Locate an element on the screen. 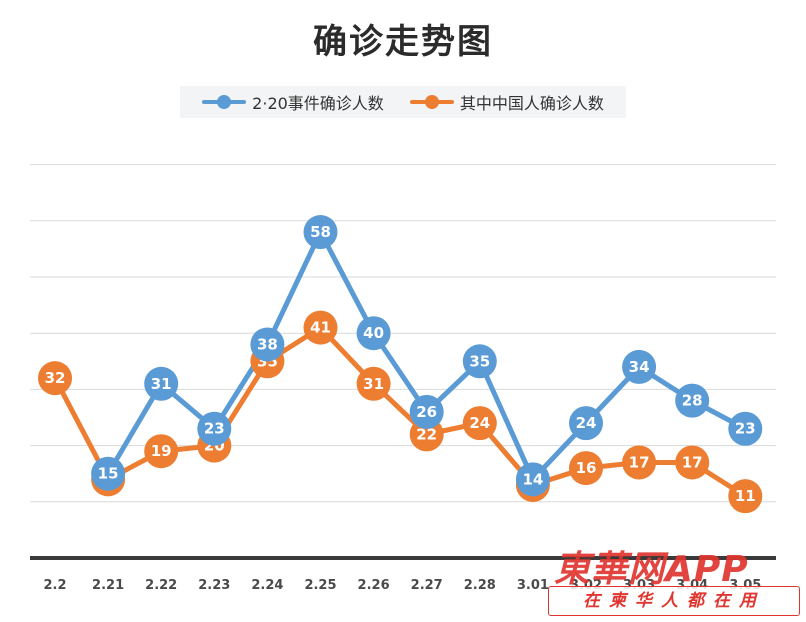 This screenshot has width=806, height=622. legend-label-series-1: 2·20事件确诊人数 is located at coordinates (318, 103).